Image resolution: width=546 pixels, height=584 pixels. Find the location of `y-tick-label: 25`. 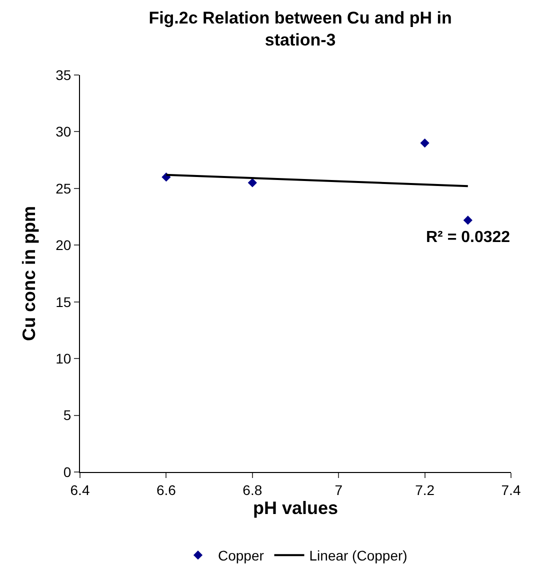

y-tick-label: 25 is located at coordinates (64, 188).